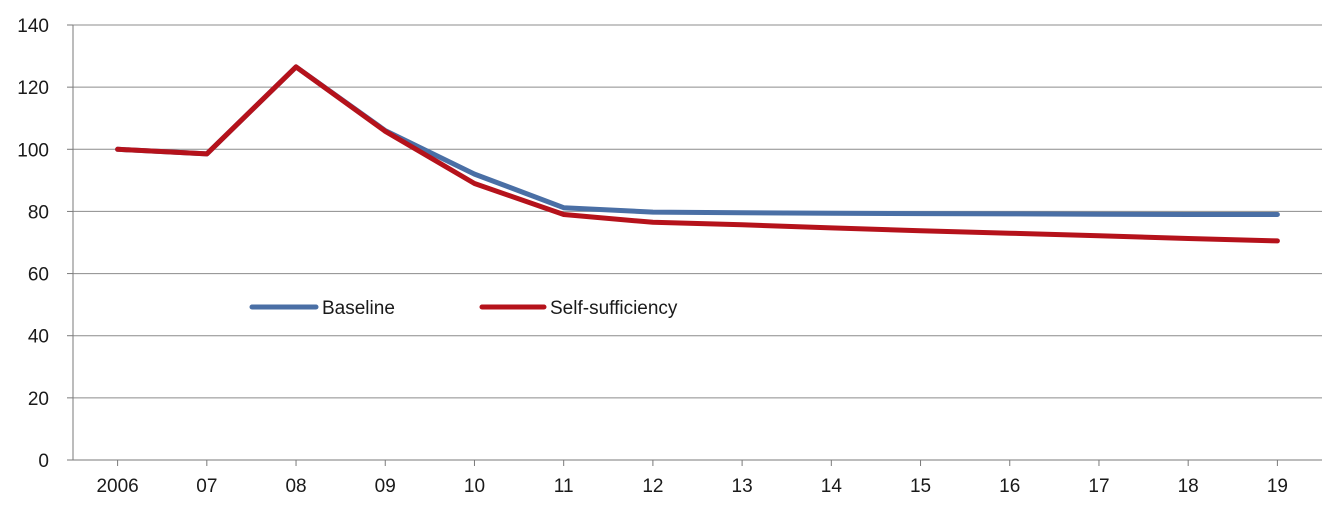  Describe the element at coordinates (614, 308) in the screenshot. I see `legend-label: Self-sufficiency` at that location.